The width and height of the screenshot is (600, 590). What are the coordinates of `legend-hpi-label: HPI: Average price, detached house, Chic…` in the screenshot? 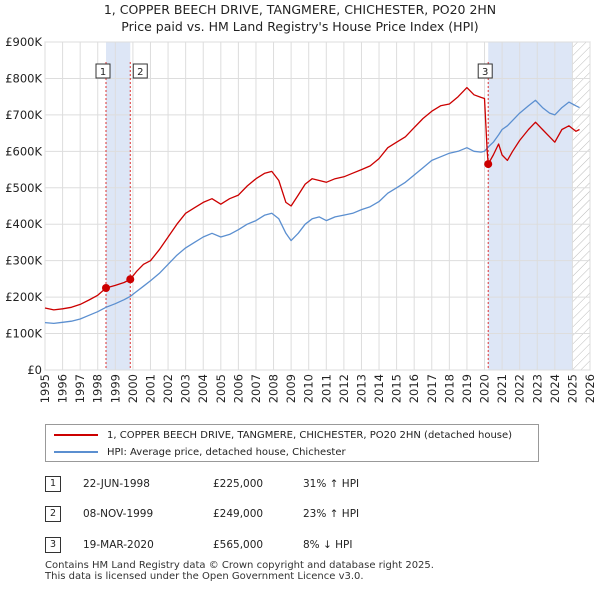 It's located at (226, 452).